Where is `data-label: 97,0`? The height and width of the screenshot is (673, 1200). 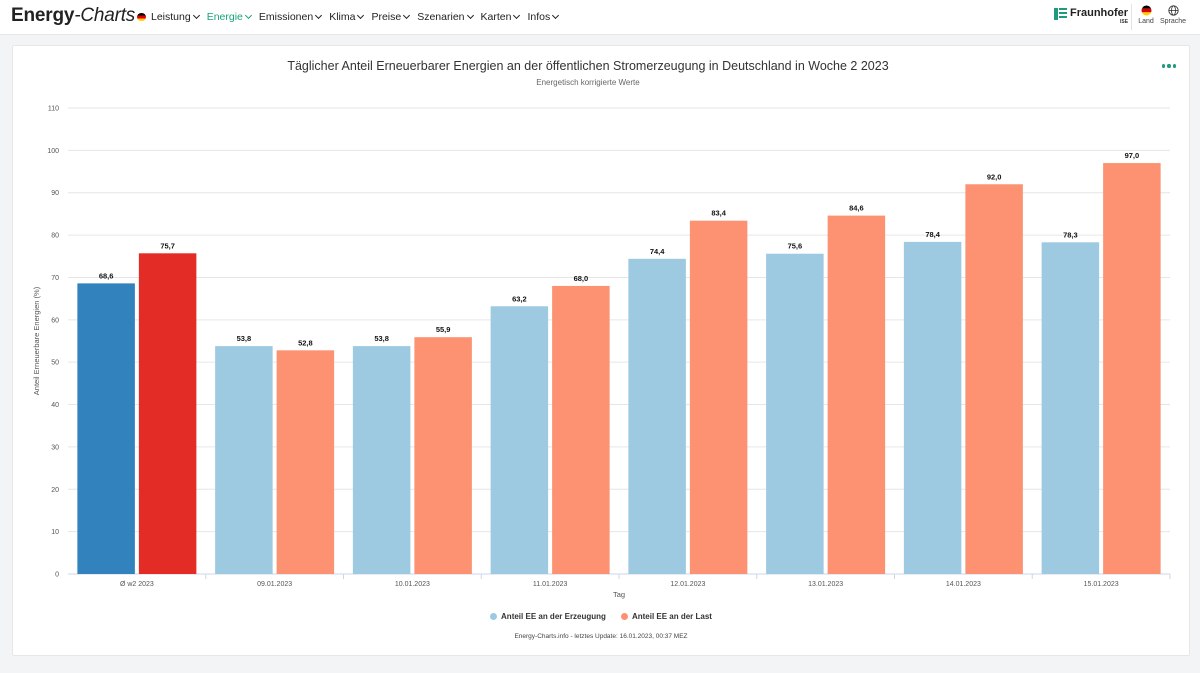
data-label: 97,0 is located at coordinates (1132, 155).